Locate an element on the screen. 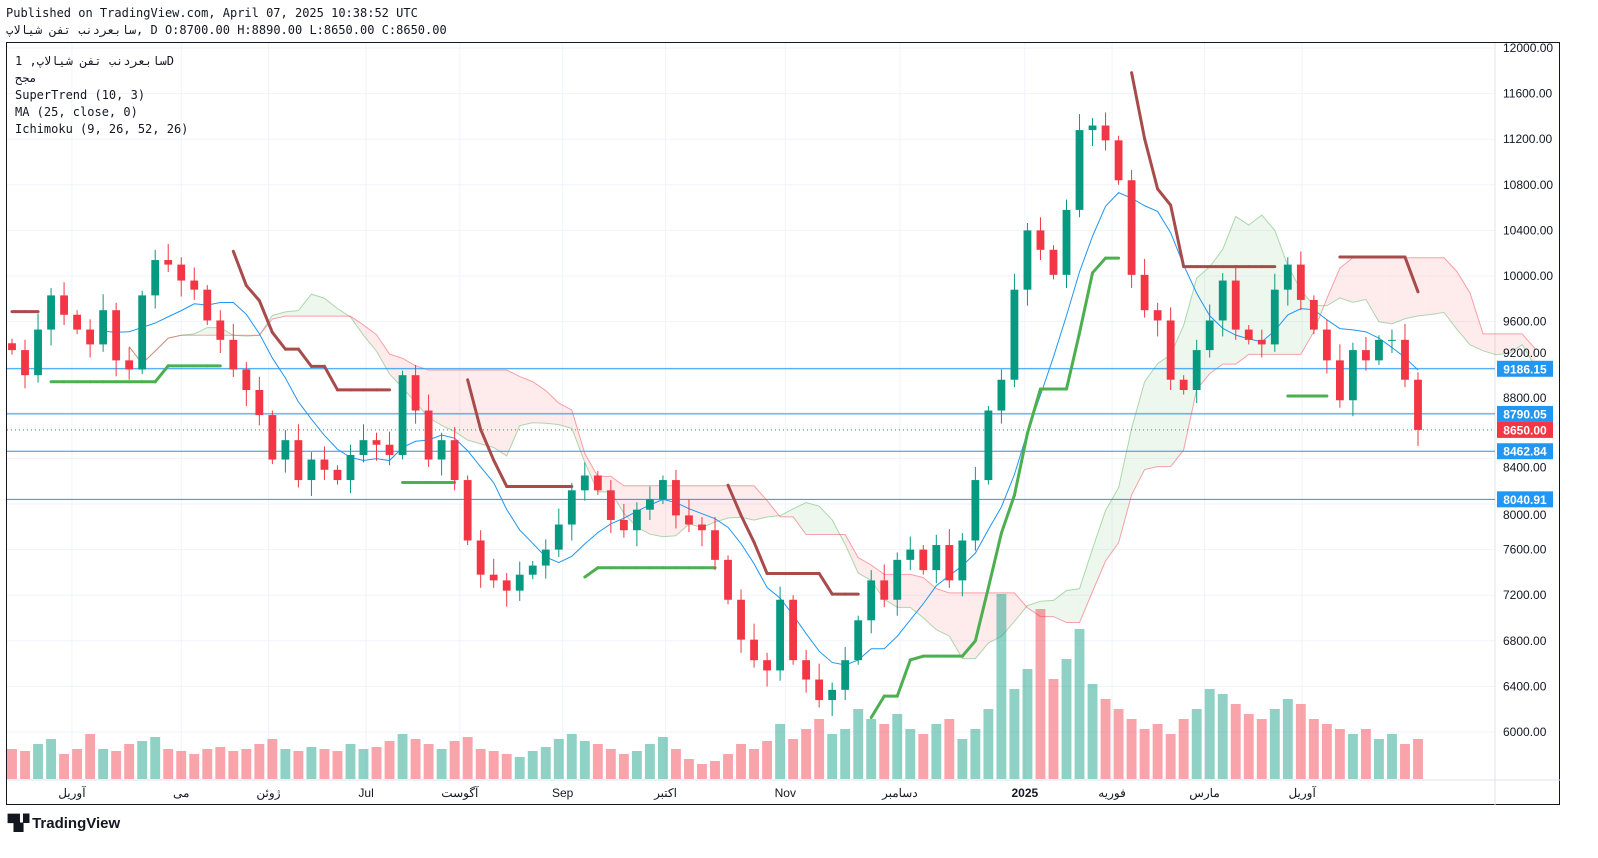 The width and height of the screenshot is (1598, 858). legend-supertrend: SuperTrend (10, 3) is located at coordinates (80, 95).